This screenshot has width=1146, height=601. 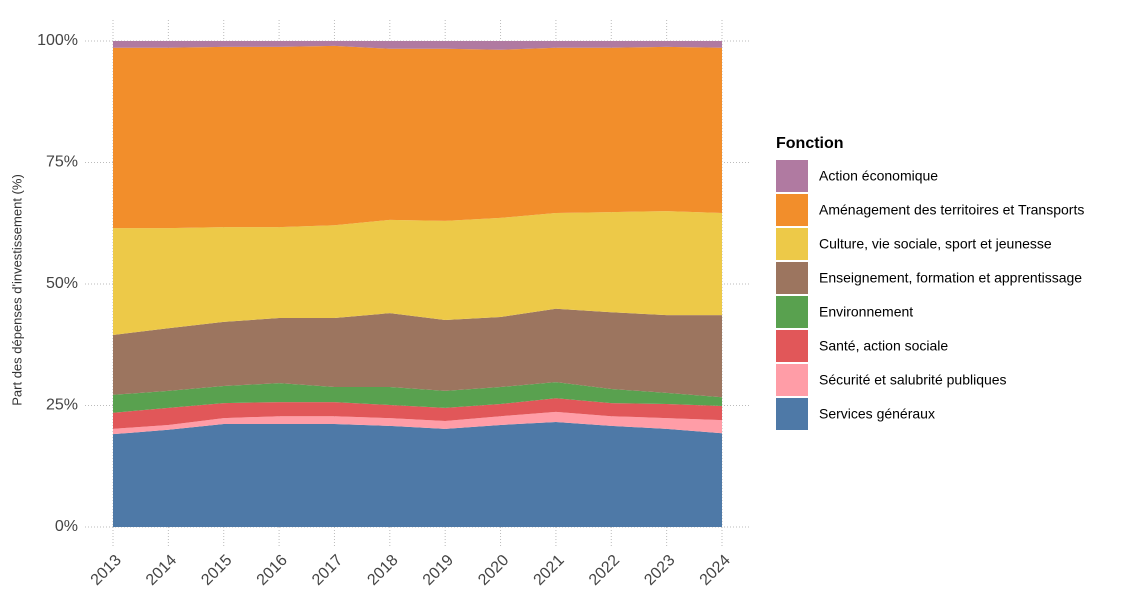 I want to click on x-tick-label: 2015, so click(x=216, y=570).